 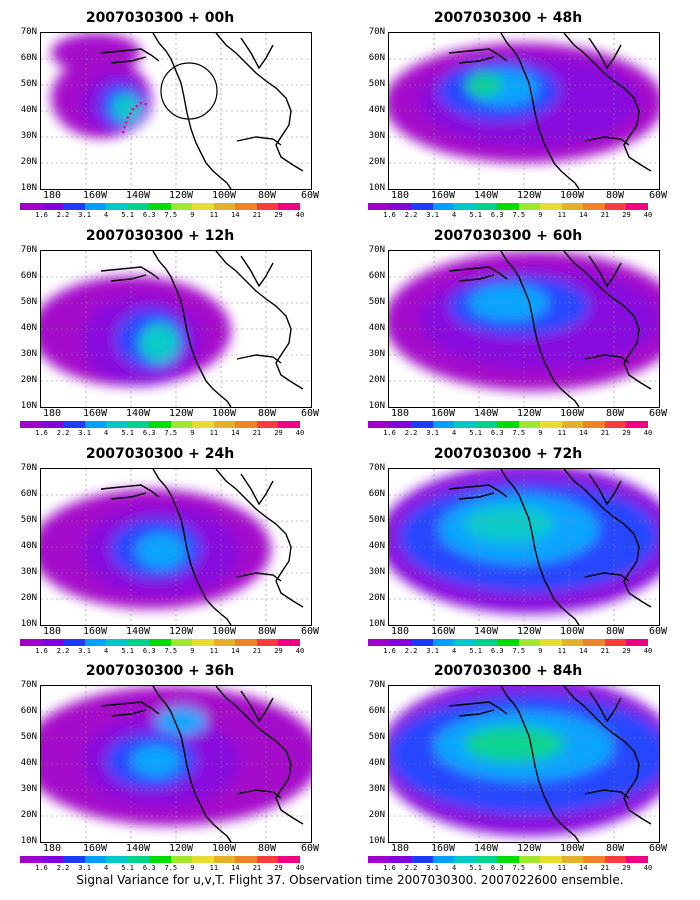 I want to click on colorbar-label: 1.6, so click(x=41, y=868).